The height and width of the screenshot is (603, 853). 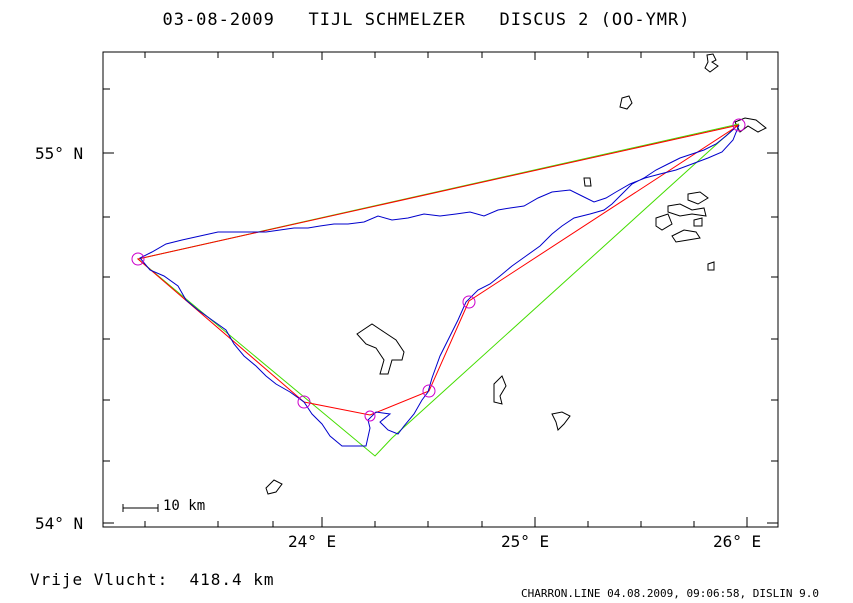 What do you see at coordinates (59, 153) in the screenshot?
I see `lat-label-55: 55° N` at bounding box center [59, 153].